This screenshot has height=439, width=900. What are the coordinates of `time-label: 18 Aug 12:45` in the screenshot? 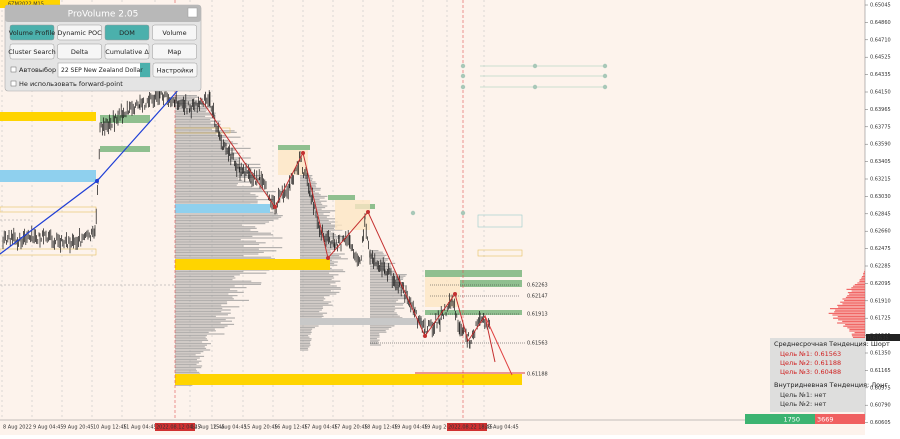 It's located at (381, 428).